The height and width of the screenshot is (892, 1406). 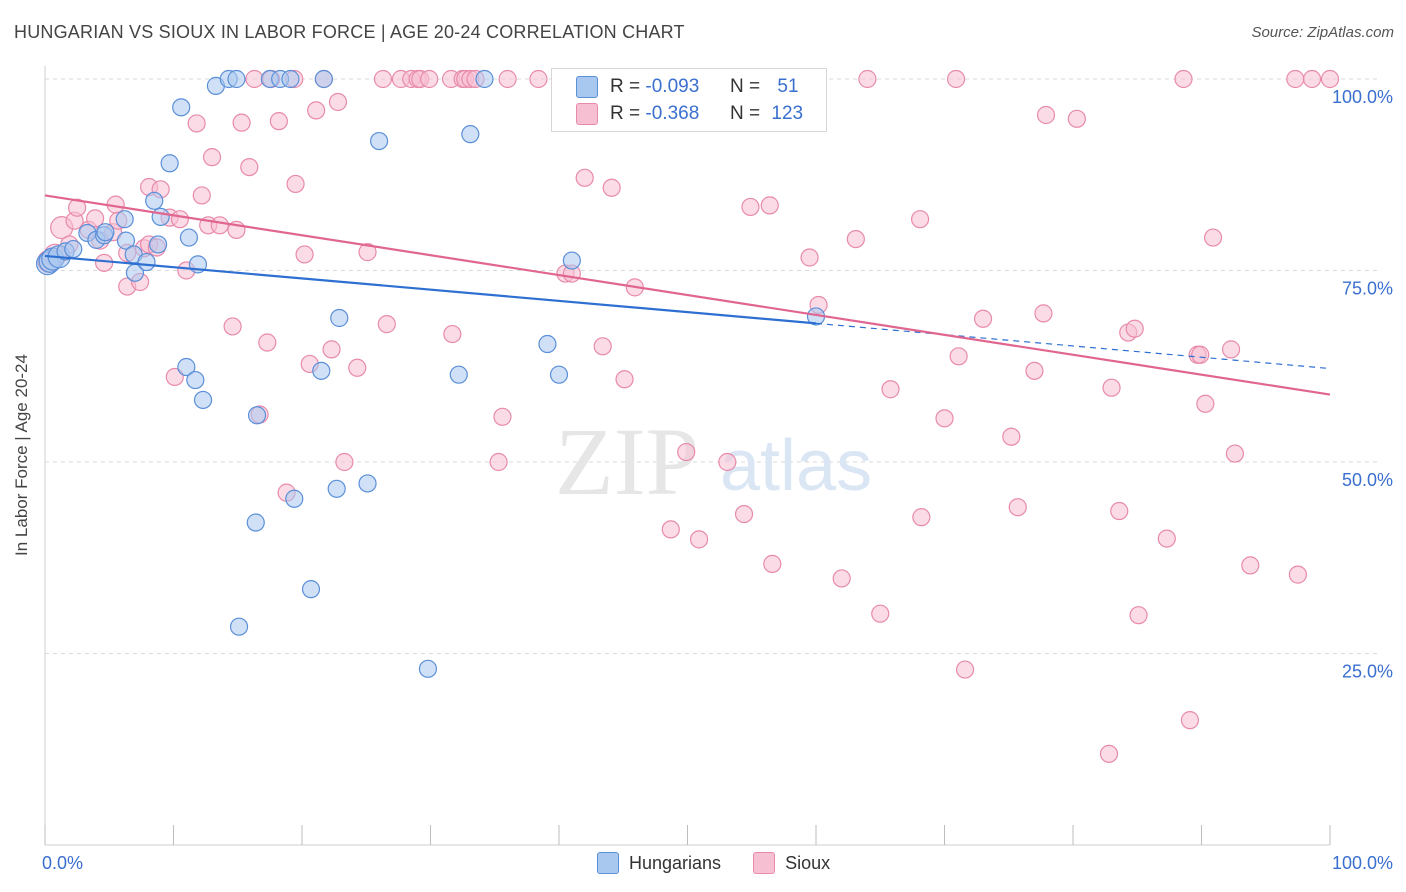 What do you see at coordinates (672, 86) in the screenshot?
I see `hungarians-r-value: -0.093` at bounding box center [672, 86].